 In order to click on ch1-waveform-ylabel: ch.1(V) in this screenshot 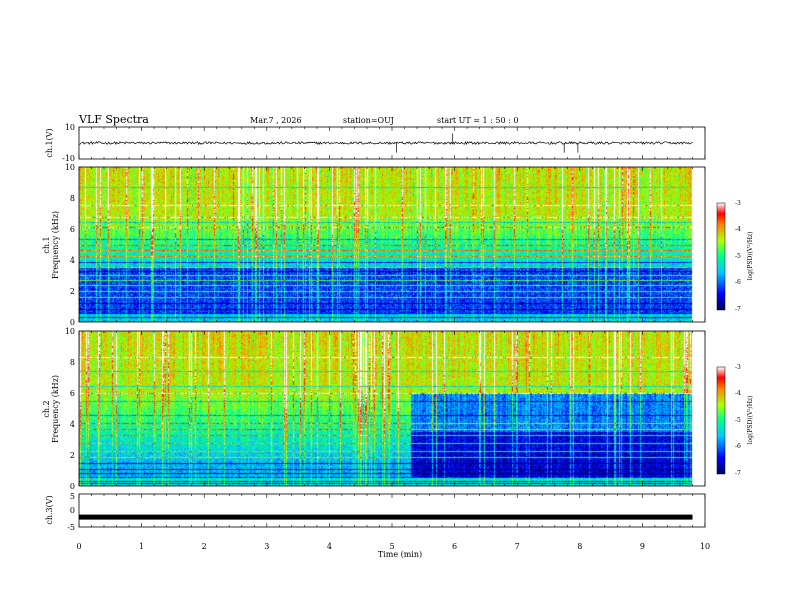, I will do `click(49, 142)`.